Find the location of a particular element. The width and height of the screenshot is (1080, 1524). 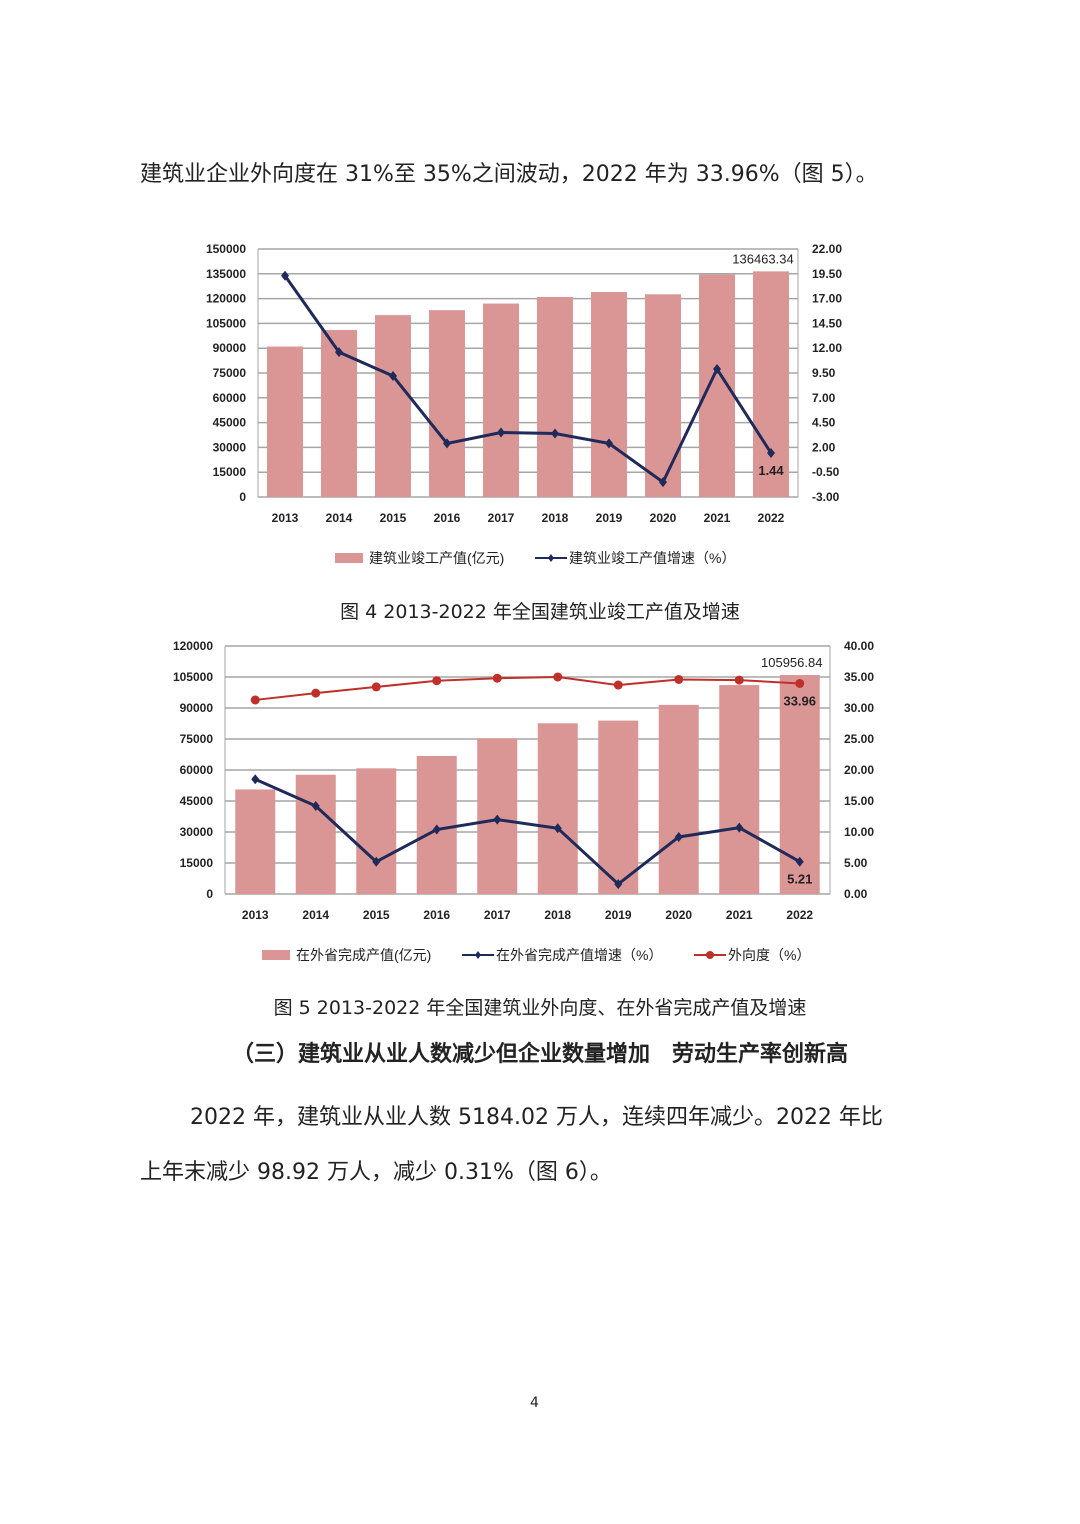

section-heading: （三）建筑业从业人数减少但企业数量增加 劳动生产率创新高 is located at coordinates (539, 1054).